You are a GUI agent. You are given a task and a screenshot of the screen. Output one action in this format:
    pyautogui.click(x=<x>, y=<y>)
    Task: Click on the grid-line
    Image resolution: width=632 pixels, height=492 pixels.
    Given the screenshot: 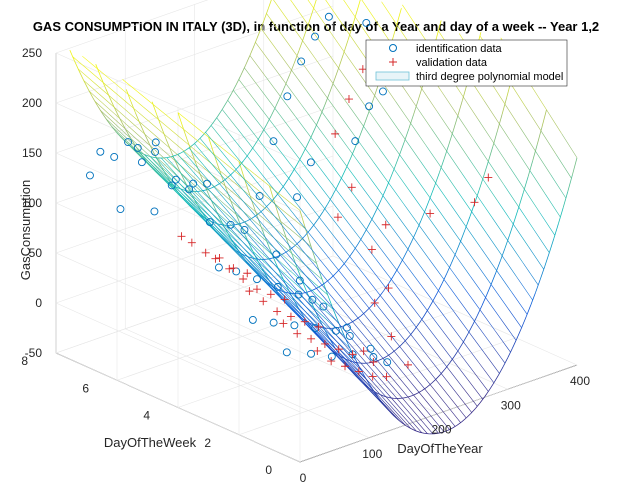 What is the action you would take?
    pyautogui.click(x=255, y=331)
    